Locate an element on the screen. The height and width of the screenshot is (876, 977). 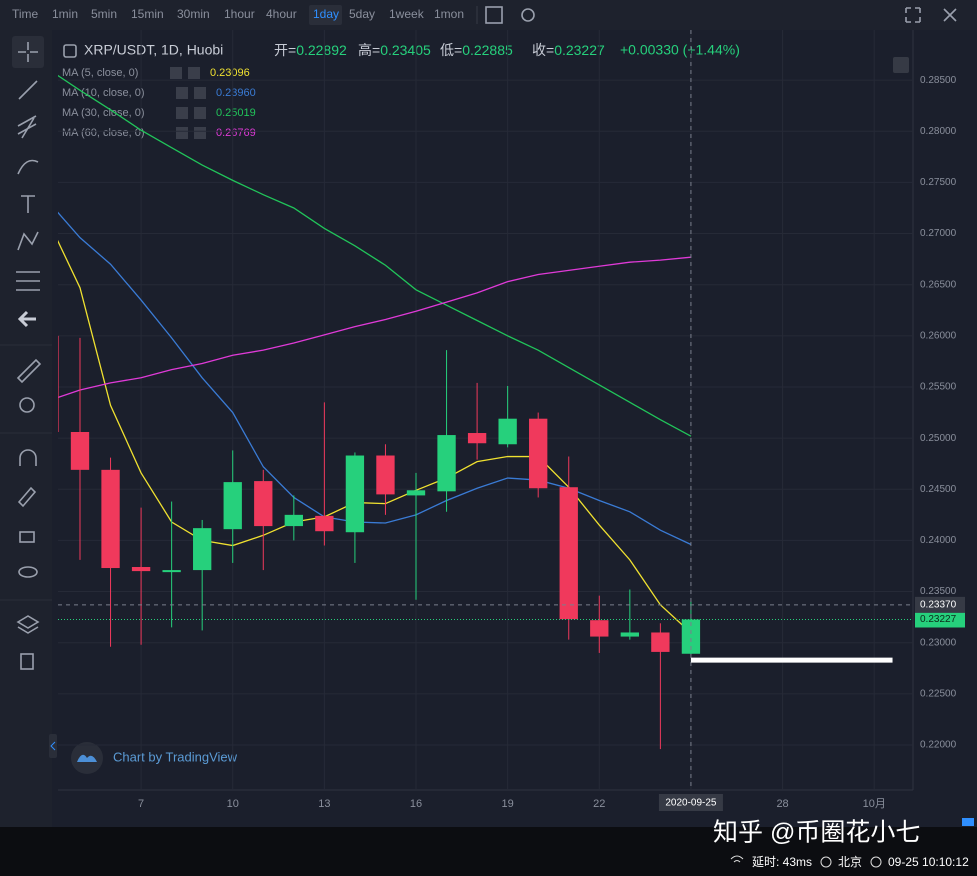
interval-button: 1day is located at coordinates (326, 14).